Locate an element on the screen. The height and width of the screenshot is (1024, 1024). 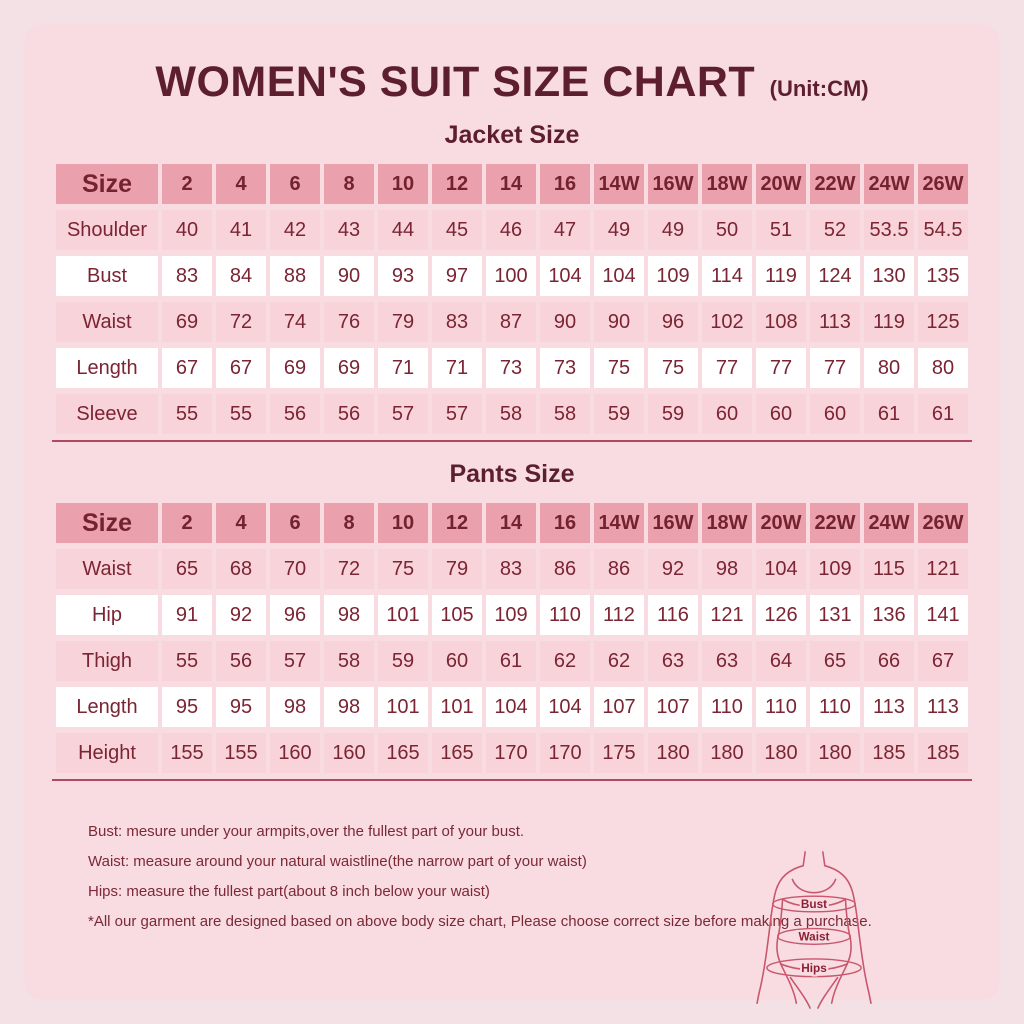
measurement-cell: 91 is located at coordinates (187, 615).